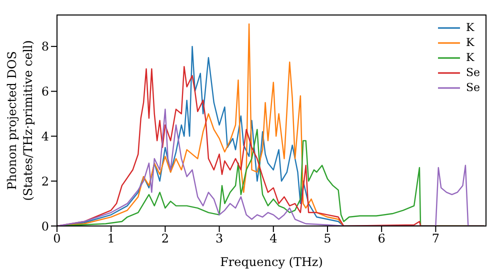 The width and height of the screenshot is (500, 280). What do you see at coordinates (165, 239) in the screenshot?
I see `x-tick-label: 2` at bounding box center [165, 239].